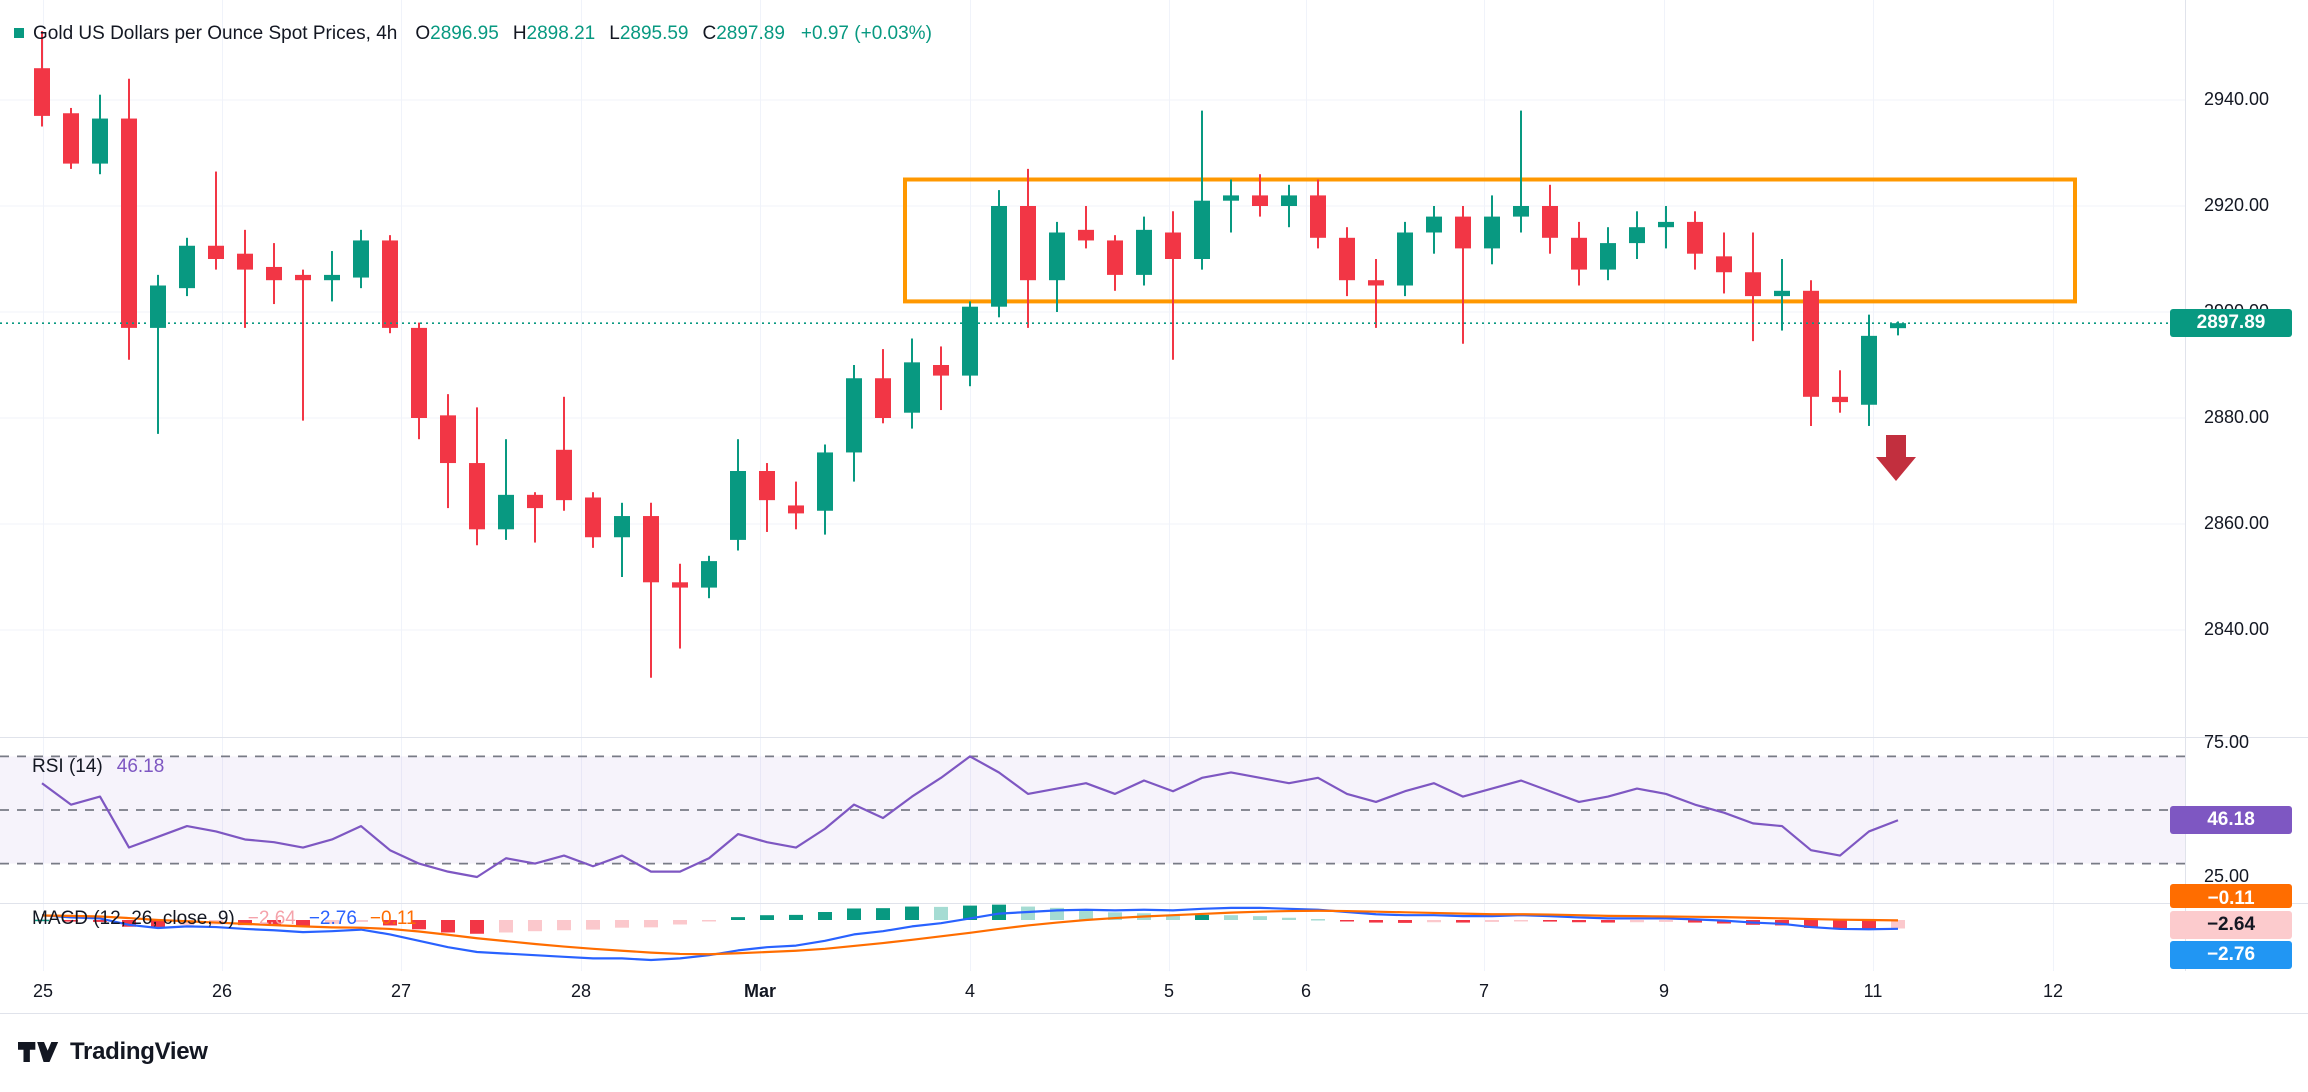 Image resolution: width=2308 pixels, height=1092 pixels. I want to click on macd-values: −2.64 −2.76 −0.11, so click(326, 918).